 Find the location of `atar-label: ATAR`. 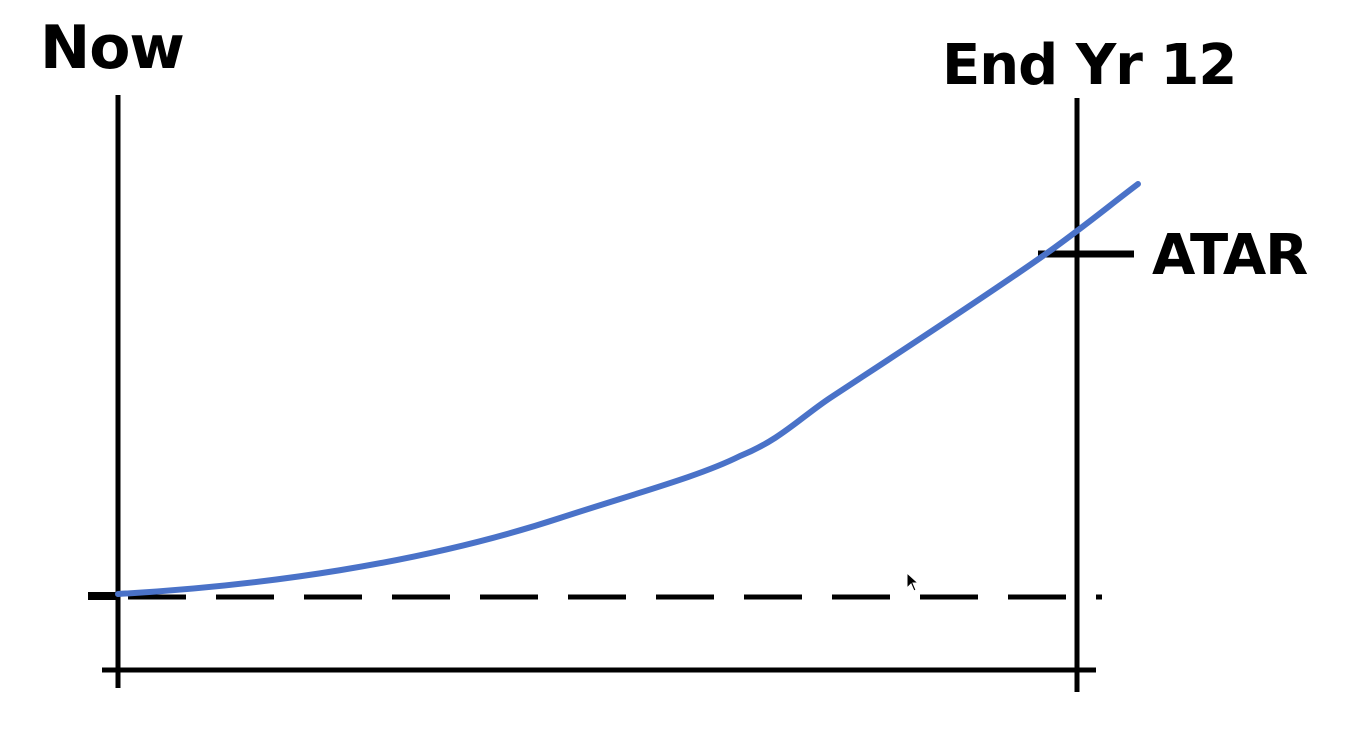

atar-label: ATAR is located at coordinates (1230, 255).